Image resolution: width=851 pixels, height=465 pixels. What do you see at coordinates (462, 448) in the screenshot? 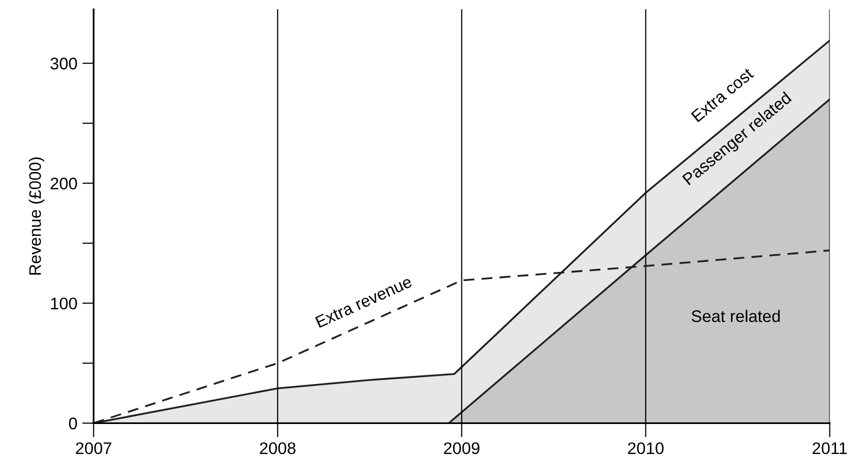
I see `x-tick-label: 2009` at bounding box center [462, 448].